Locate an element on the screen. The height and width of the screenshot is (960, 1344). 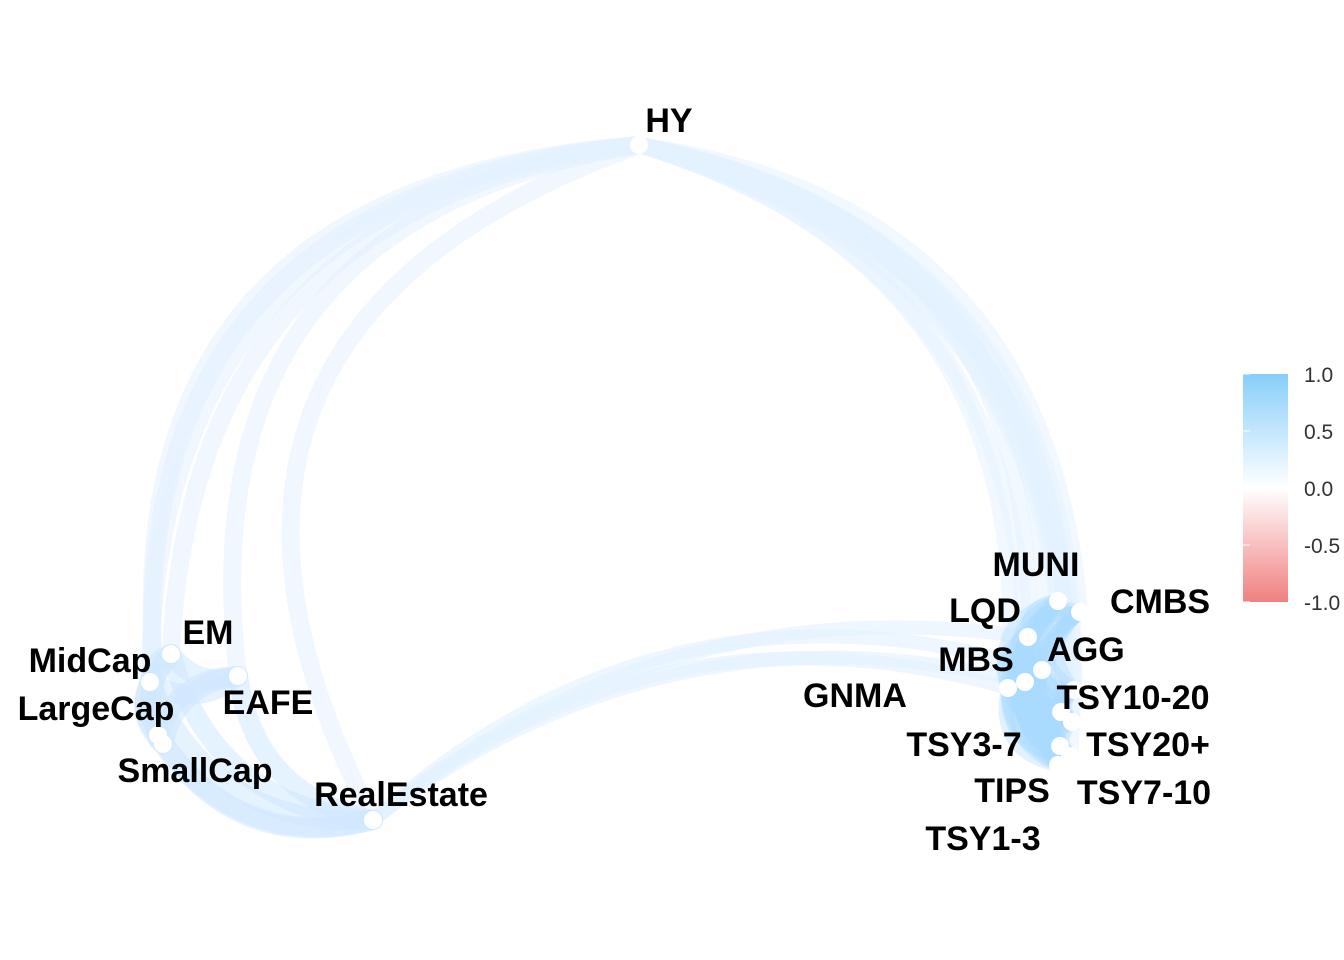
node-label-tsy20-: TSY20+ is located at coordinates (1148, 745).